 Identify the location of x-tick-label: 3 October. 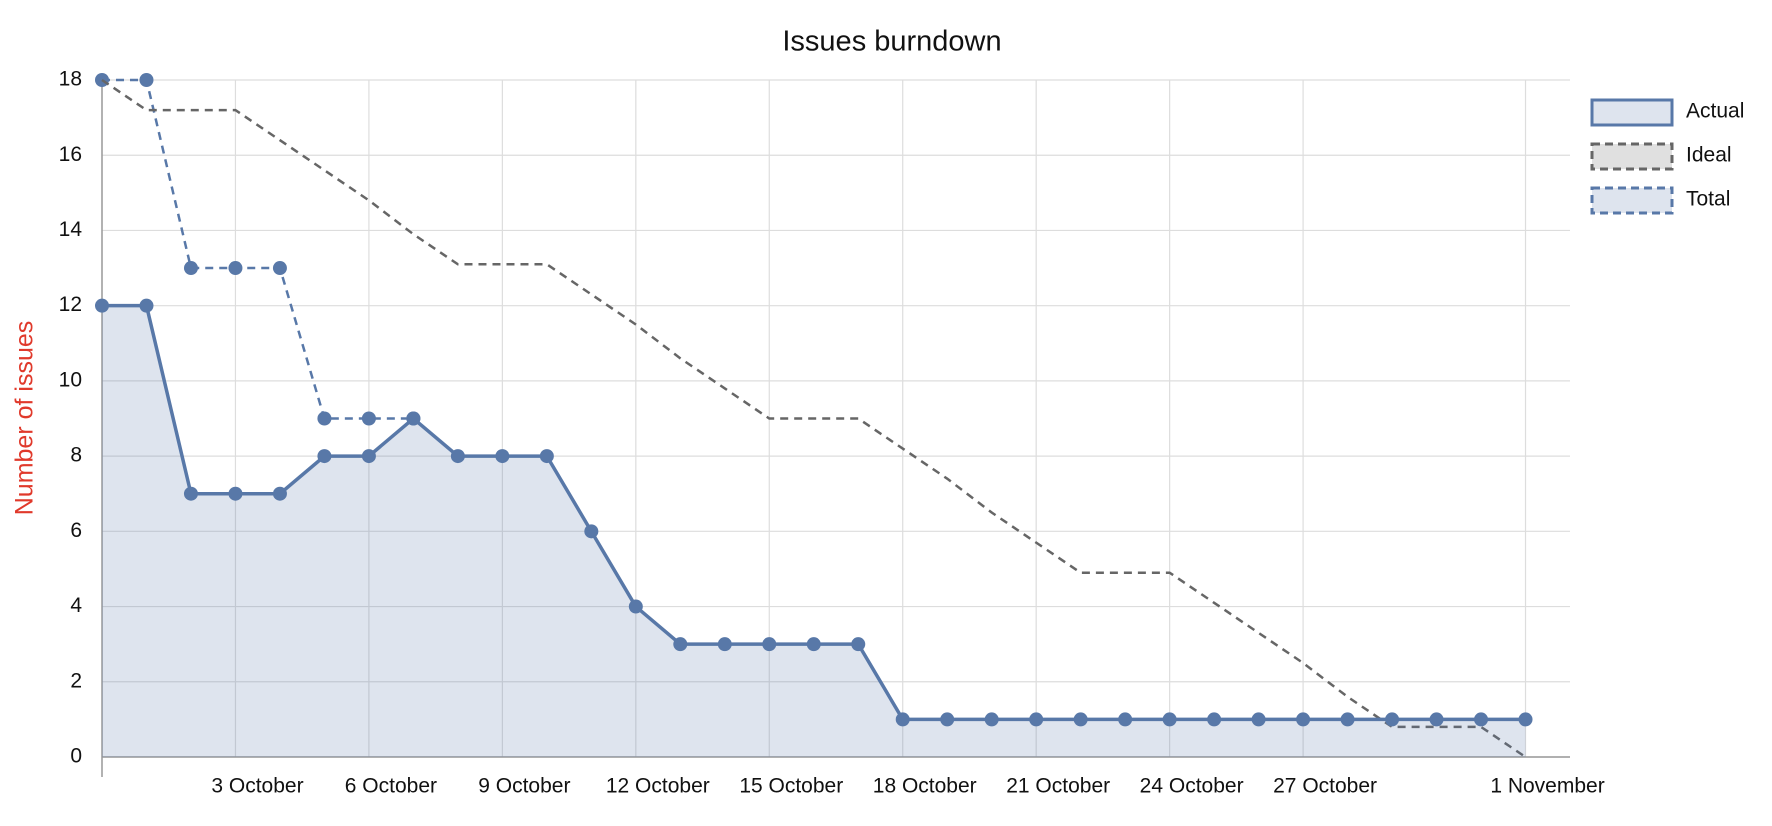
(257, 786).